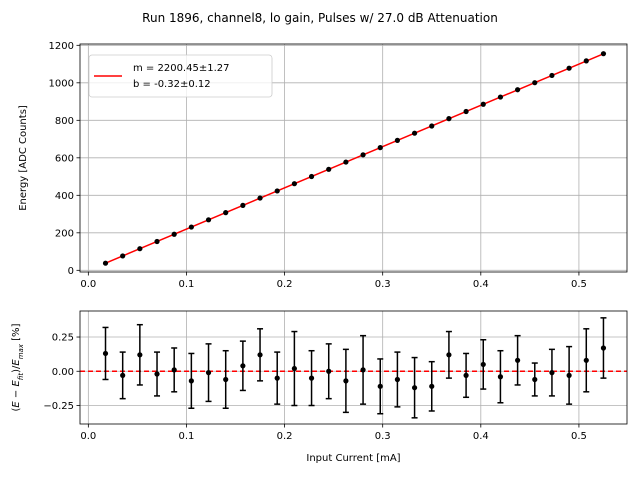 Image resolution: width=640 pixels, height=480 pixels. What do you see at coordinates (353, 458) in the screenshot?
I see `x-axis-label: Input Current [mA]` at bounding box center [353, 458].